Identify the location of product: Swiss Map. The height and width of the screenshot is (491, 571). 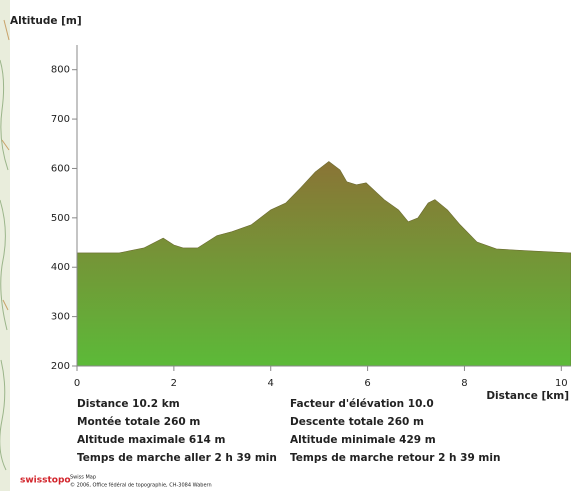
(83, 478).